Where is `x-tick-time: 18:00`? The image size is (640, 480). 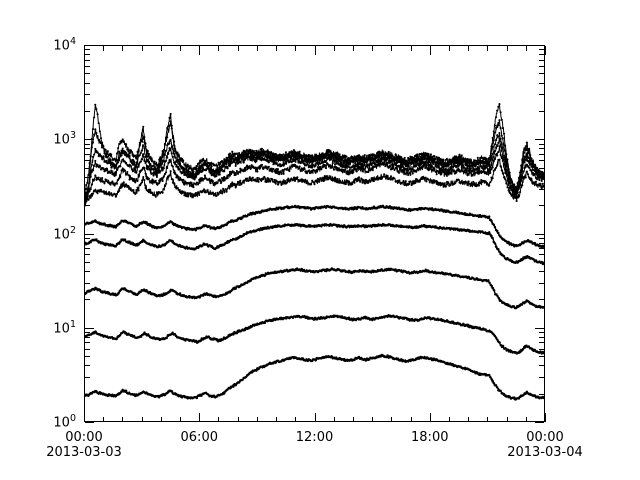 x-tick-time: 18:00 is located at coordinates (430, 437).